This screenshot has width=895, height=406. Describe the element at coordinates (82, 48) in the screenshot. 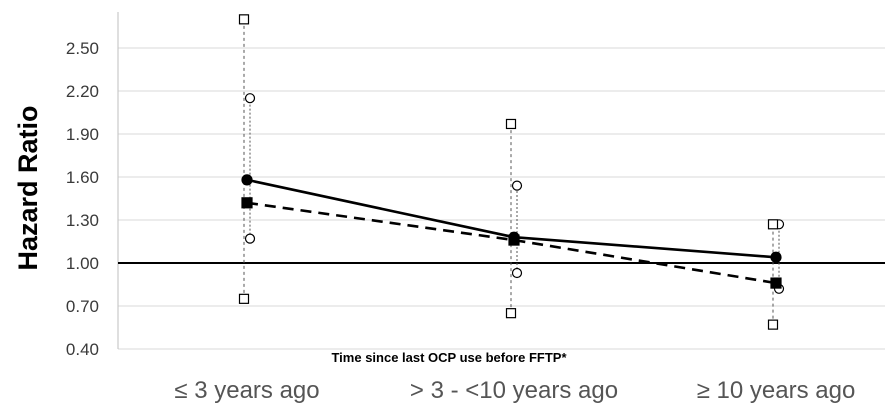

I see `y-tick-label: 2.50` at that location.